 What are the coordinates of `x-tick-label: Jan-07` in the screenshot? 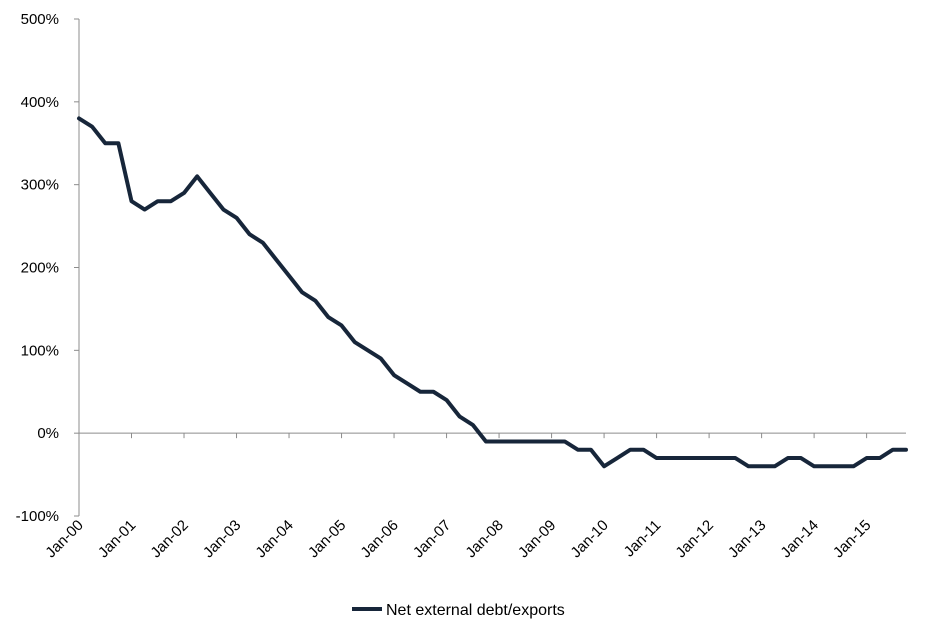 It's located at (432, 539).